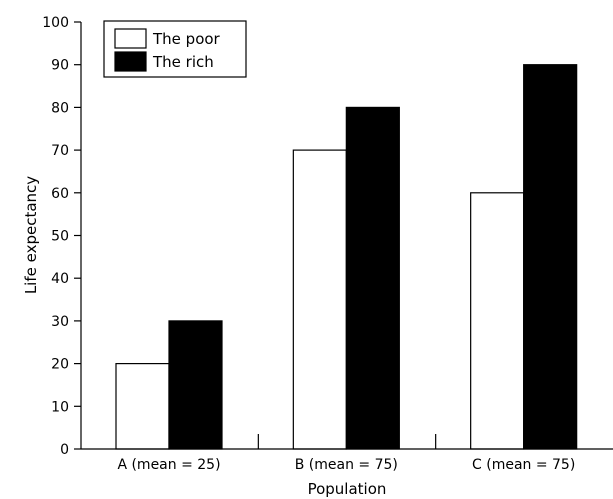 This screenshot has height=499, width=613. I want to click on legend-label-poor: The poor, so click(186, 39).